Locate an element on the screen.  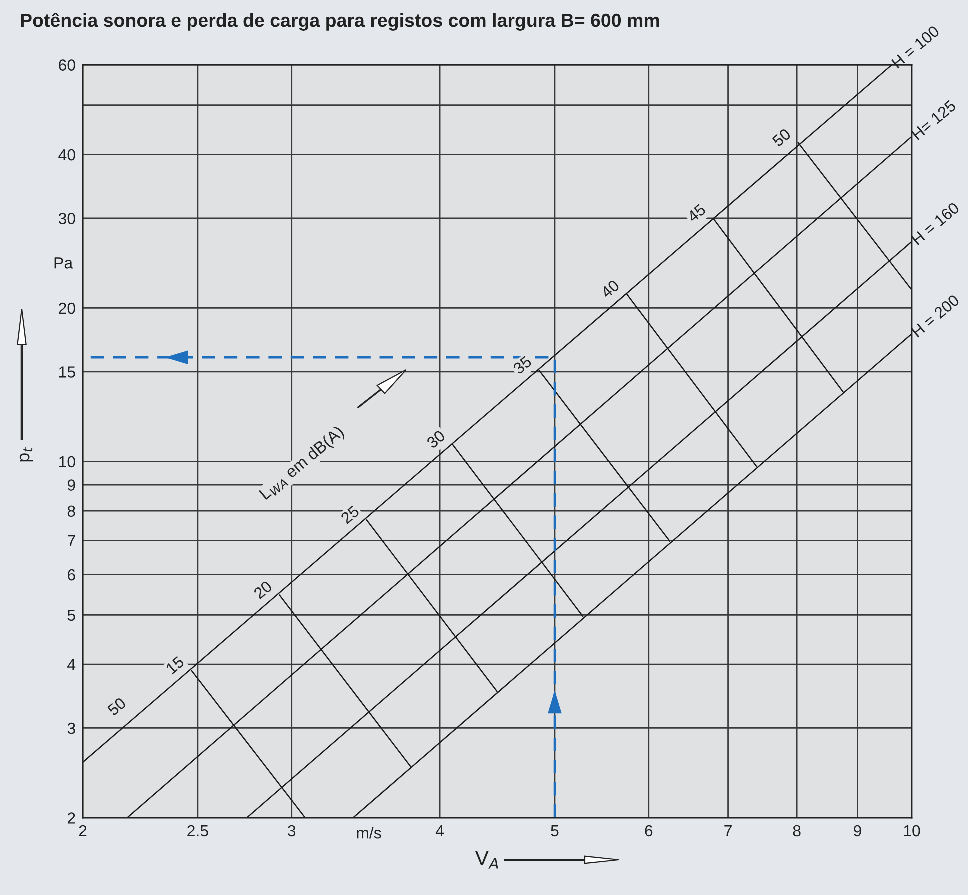
text: 15 is located at coordinates (176, 665).